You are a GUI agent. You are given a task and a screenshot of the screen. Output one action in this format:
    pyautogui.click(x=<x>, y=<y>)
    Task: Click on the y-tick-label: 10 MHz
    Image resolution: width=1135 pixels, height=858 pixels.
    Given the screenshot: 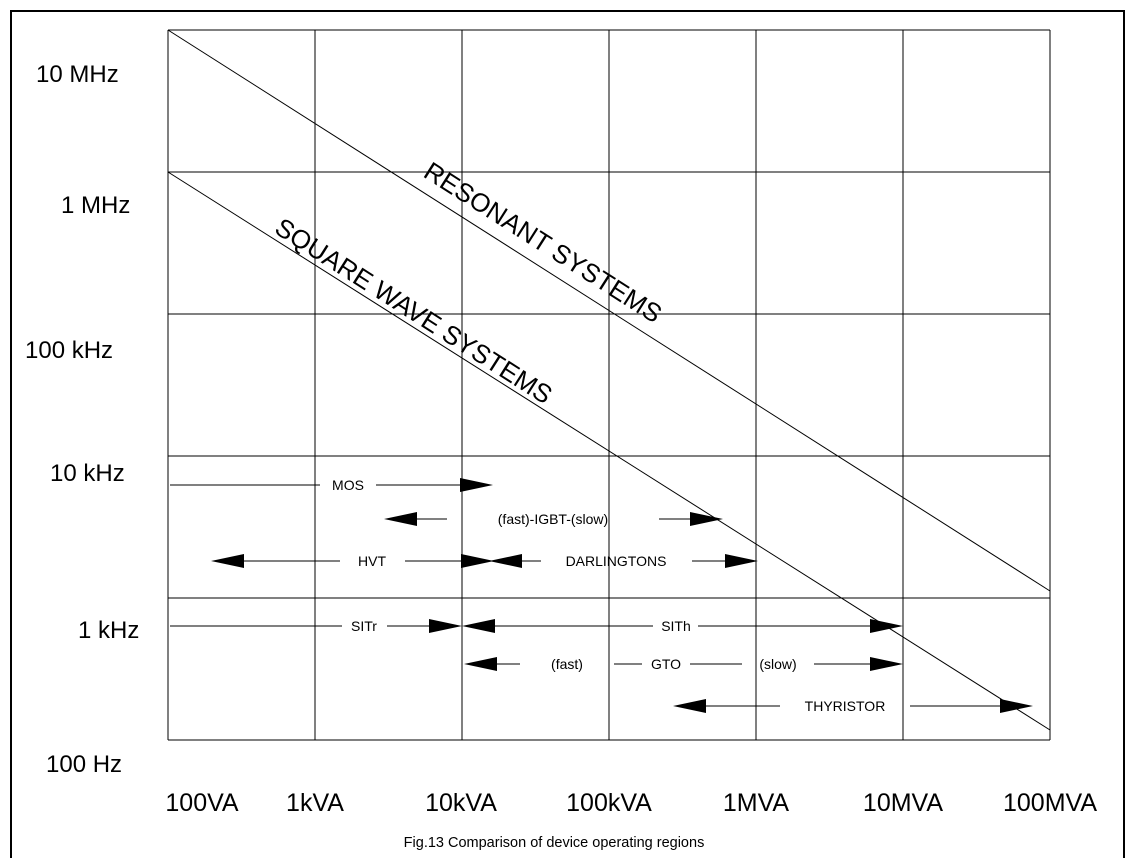 What is the action you would take?
    pyautogui.click(x=77, y=74)
    